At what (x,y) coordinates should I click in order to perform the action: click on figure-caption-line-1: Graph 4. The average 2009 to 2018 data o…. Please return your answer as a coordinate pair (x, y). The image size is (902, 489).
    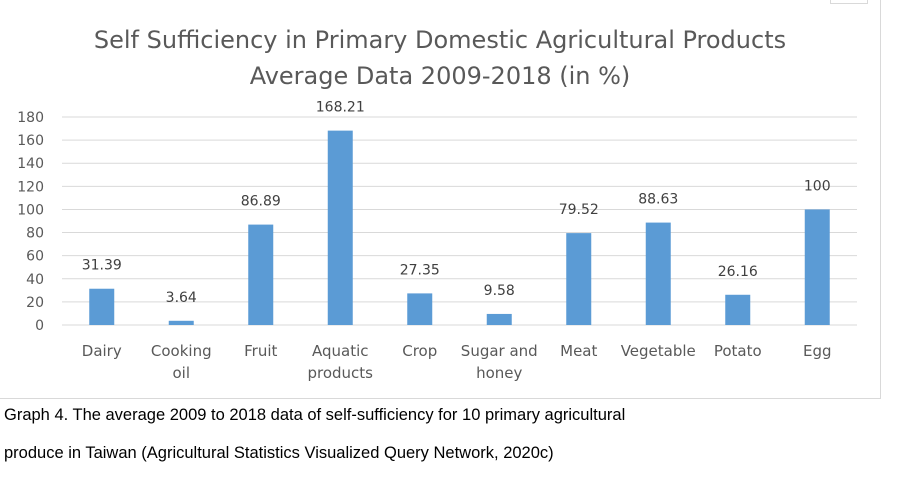
    Looking at the image, I should click on (315, 415).